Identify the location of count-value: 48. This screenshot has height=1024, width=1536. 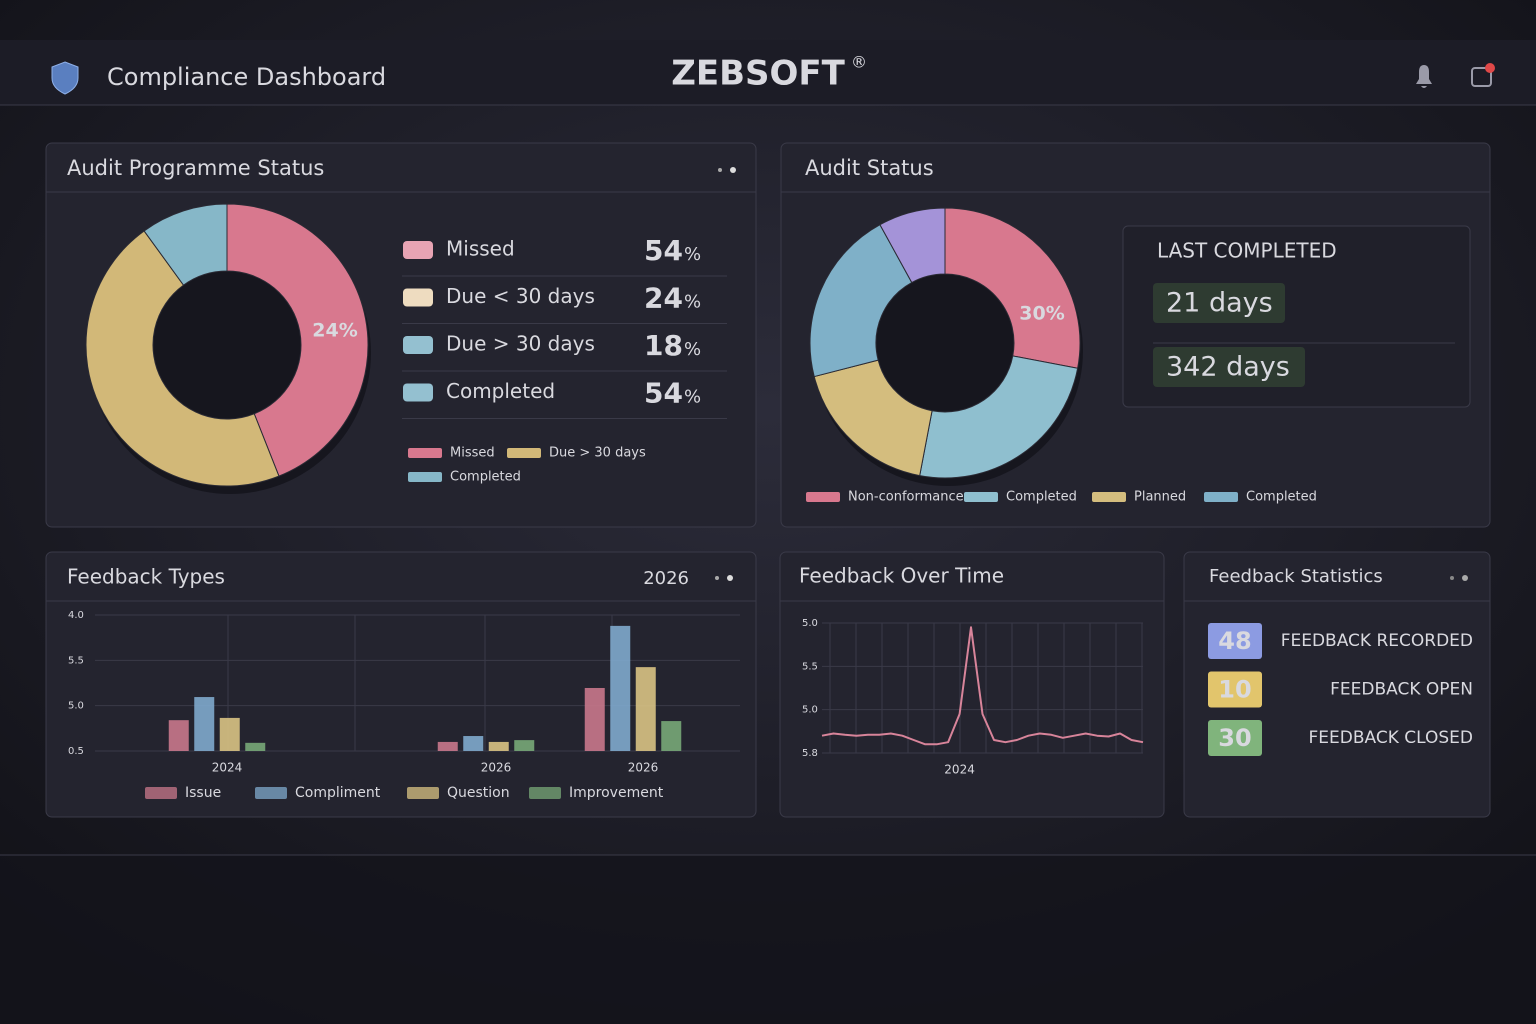
(1234, 641).